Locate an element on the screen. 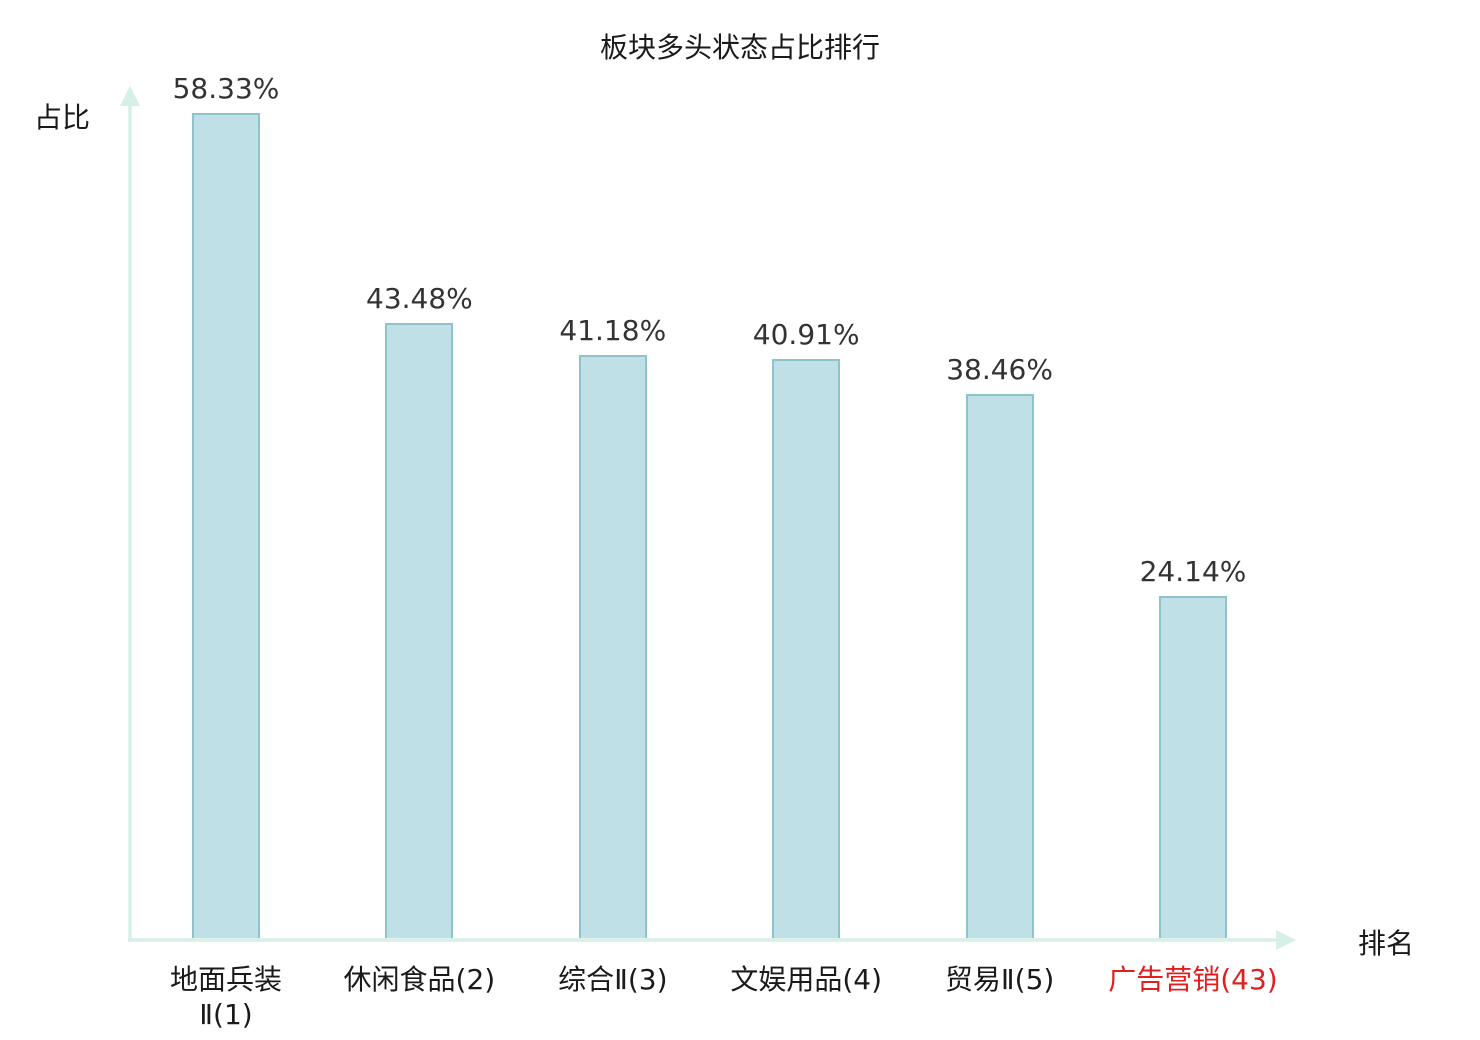  x-axis-tick-label: 文娱用品(4) is located at coordinates (806, 979).